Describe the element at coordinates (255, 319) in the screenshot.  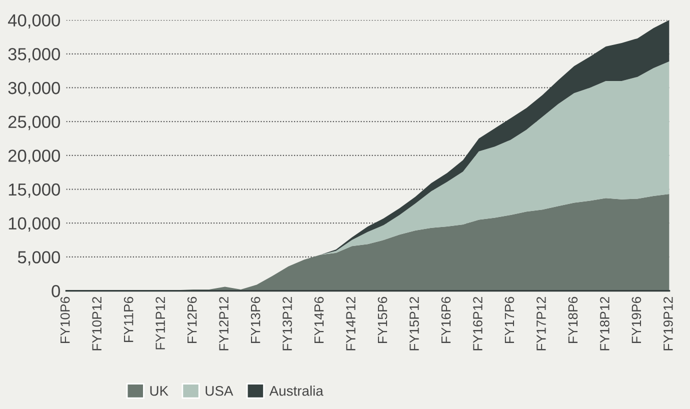
I see `x-tick-label: FY13P6` at that location.